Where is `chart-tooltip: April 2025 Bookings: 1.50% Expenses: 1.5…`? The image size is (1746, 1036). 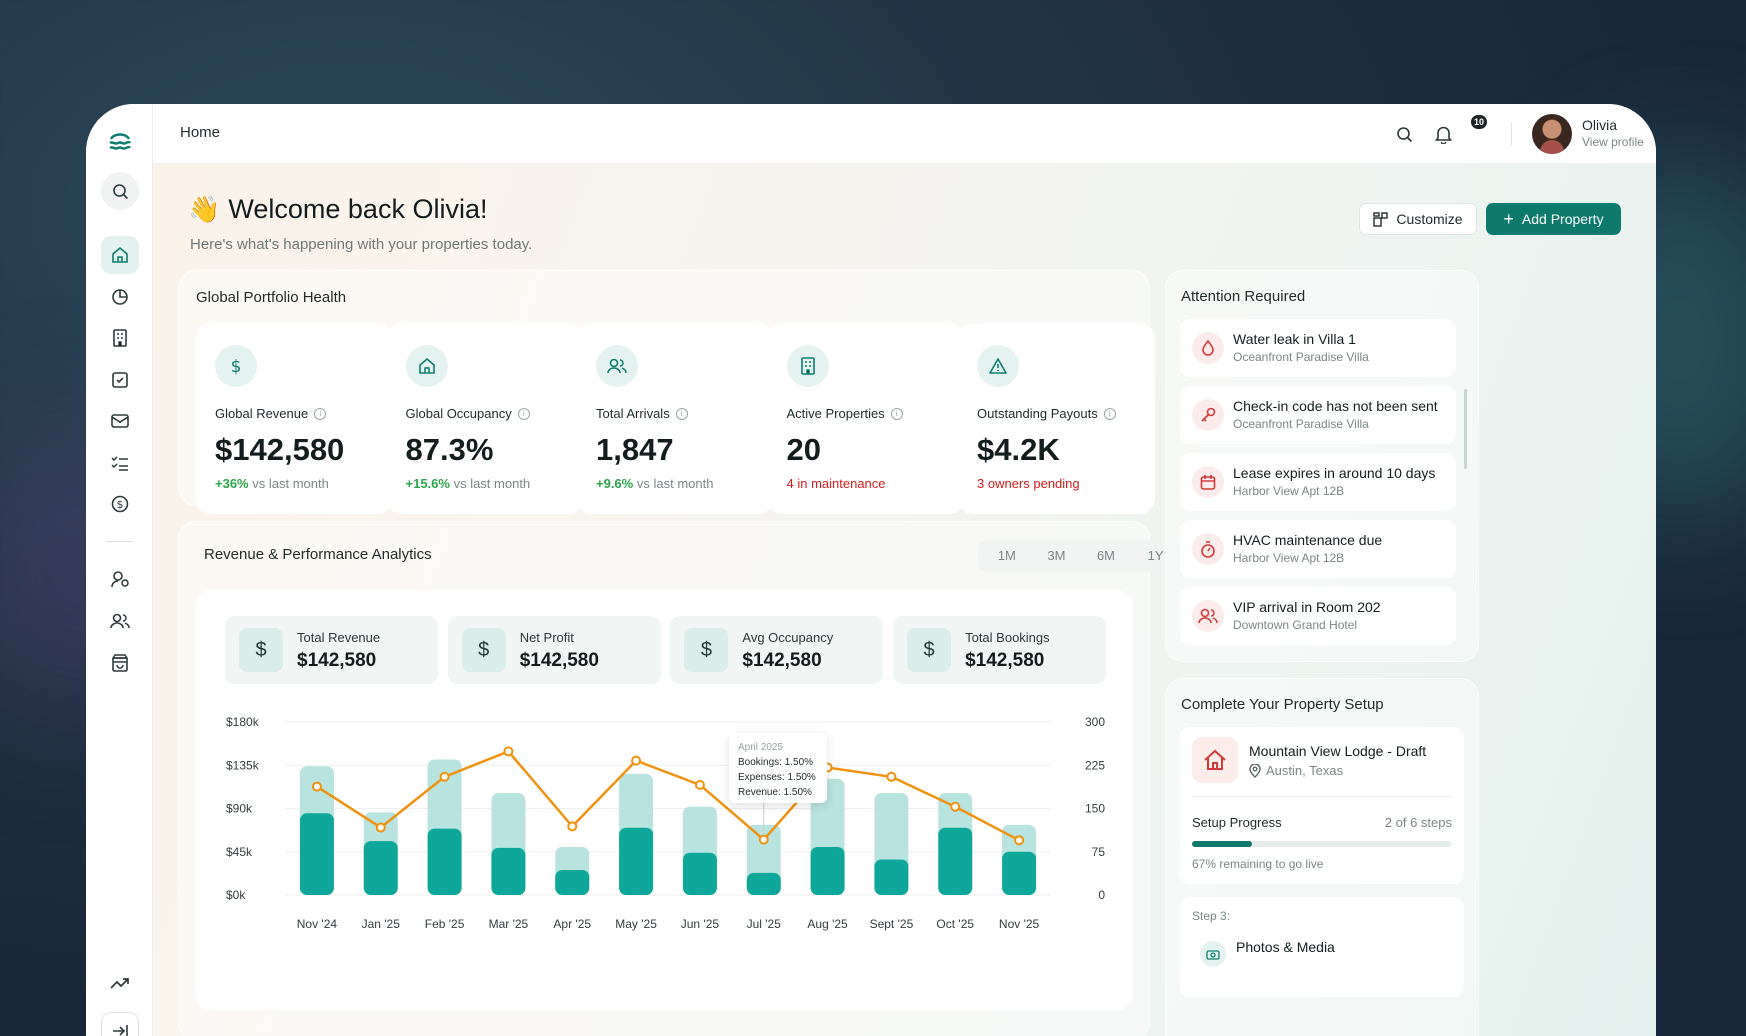
chart-tooltip: April 2025 Bookings: 1.50% Expenses: 1.5… is located at coordinates (778, 768).